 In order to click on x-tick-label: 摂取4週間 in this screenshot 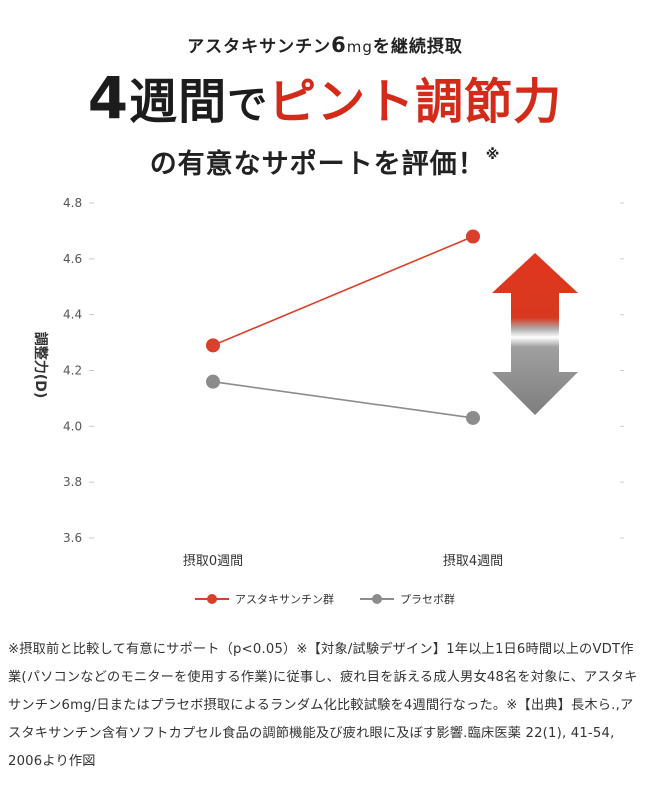, I will do `click(473, 561)`.